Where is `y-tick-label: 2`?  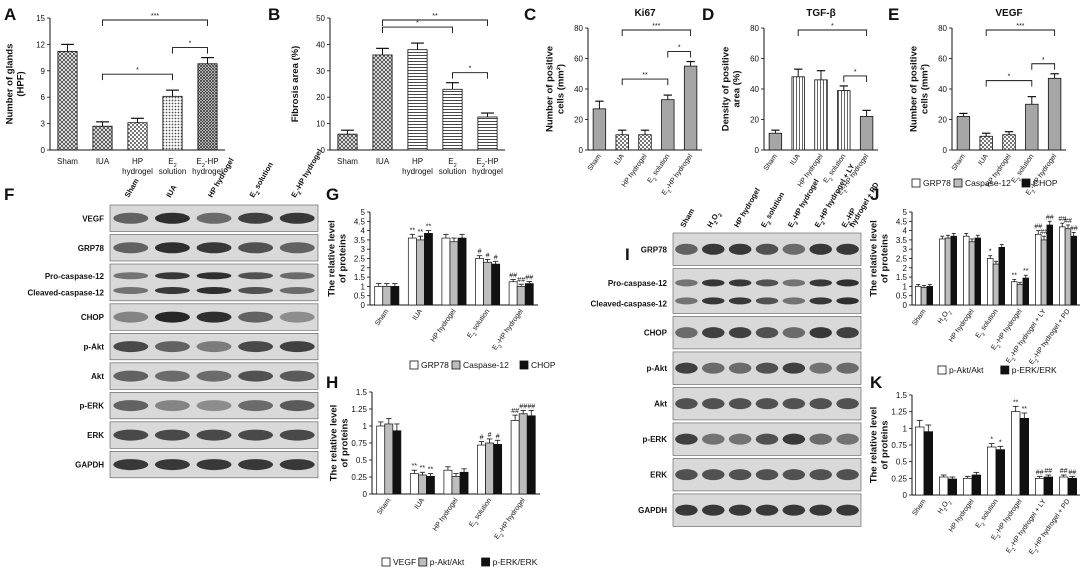
y-tick-label: 2 is located at coordinates (905, 268).